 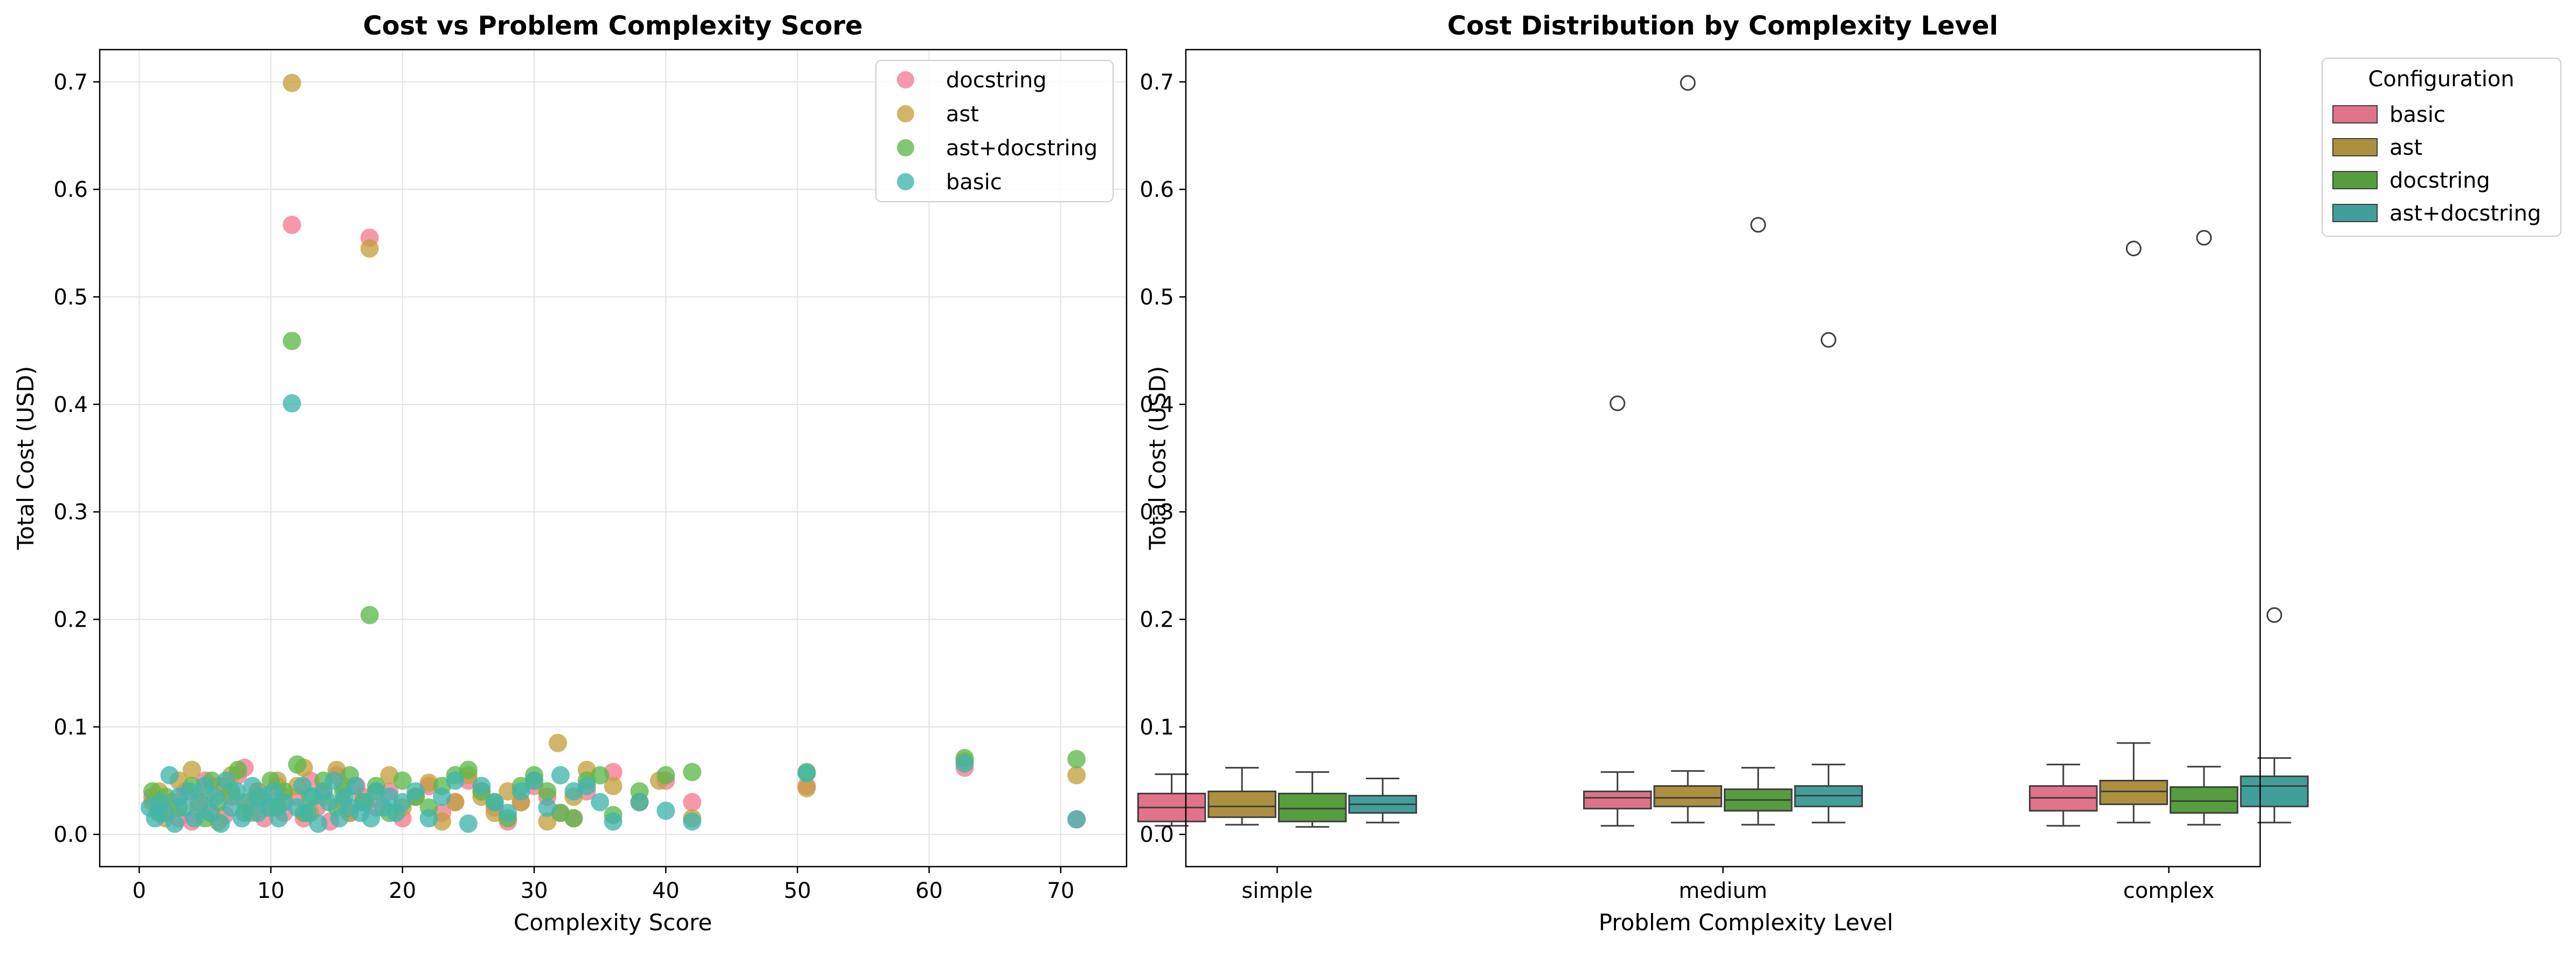 I want to click on boxplot-y-tick-label: 0.2, so click(x=1156, y=620).